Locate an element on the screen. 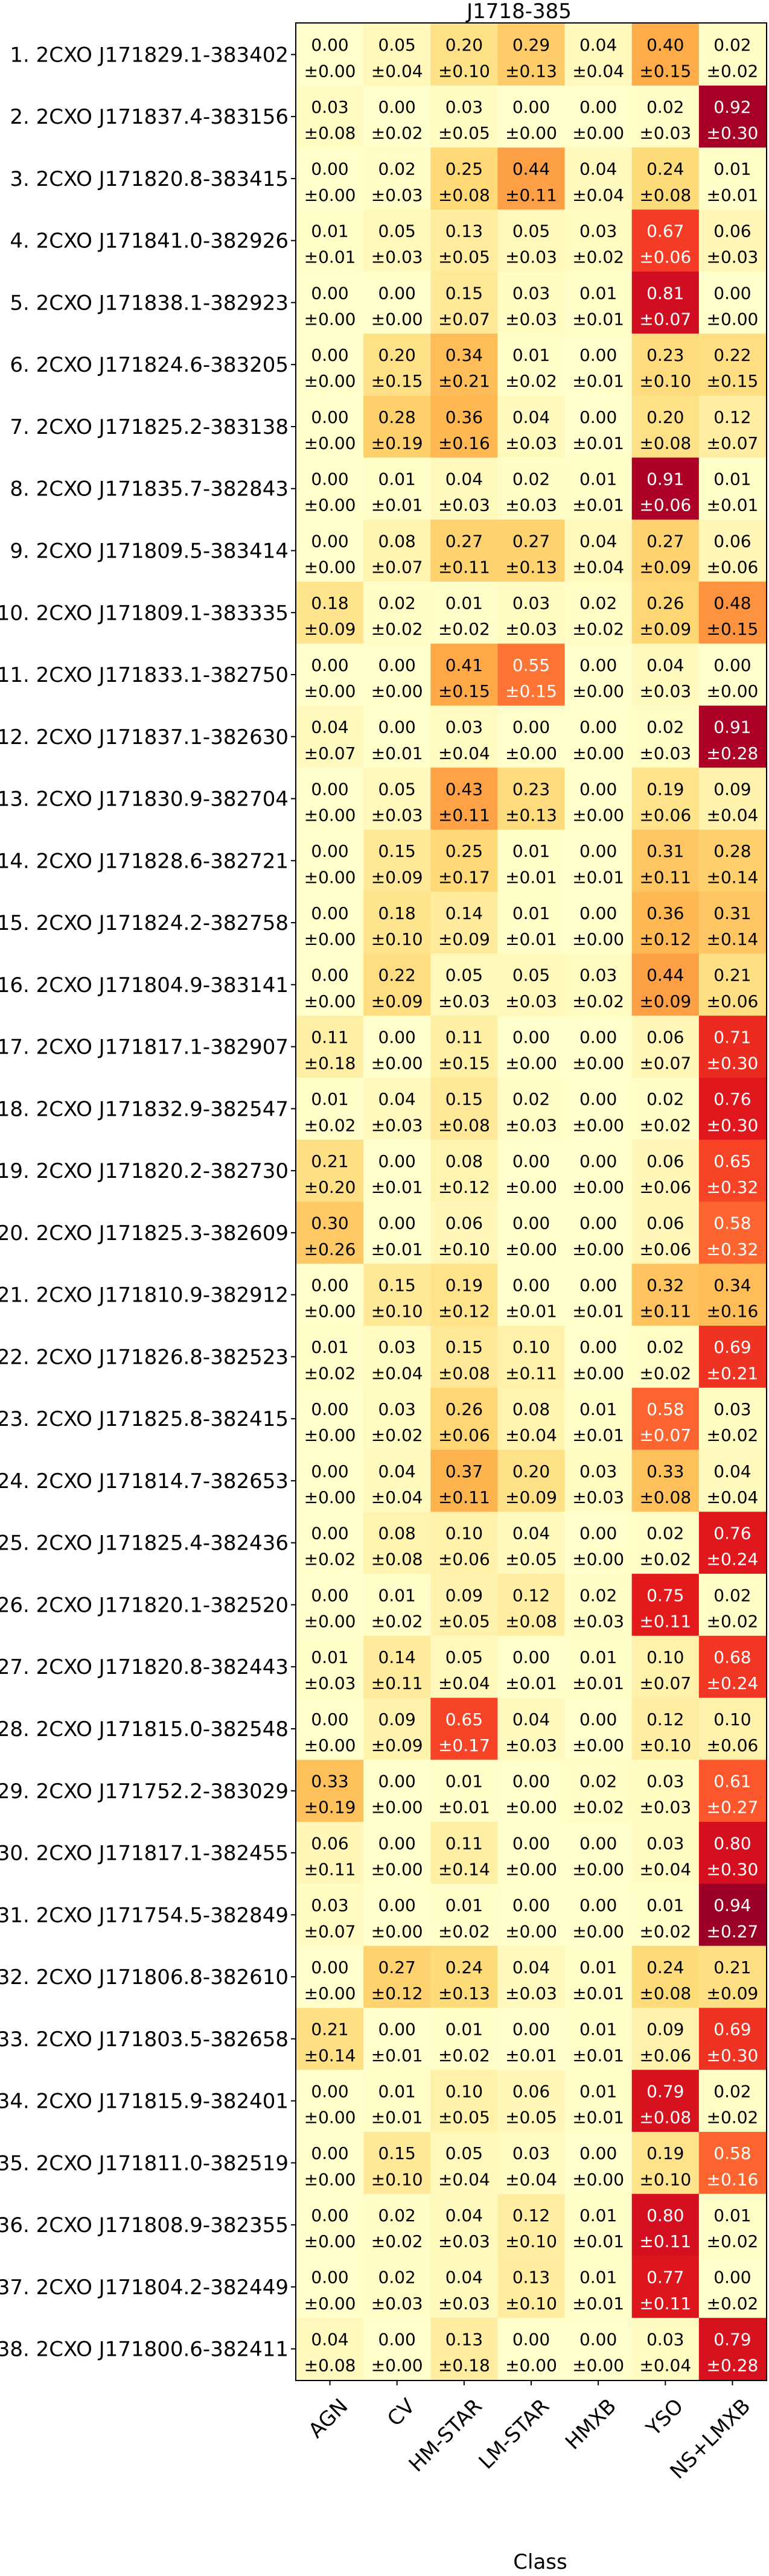 This screenshot has width=769, height=2576. cell-error-label: ±0.13 is located at coordinates (464, 1993).